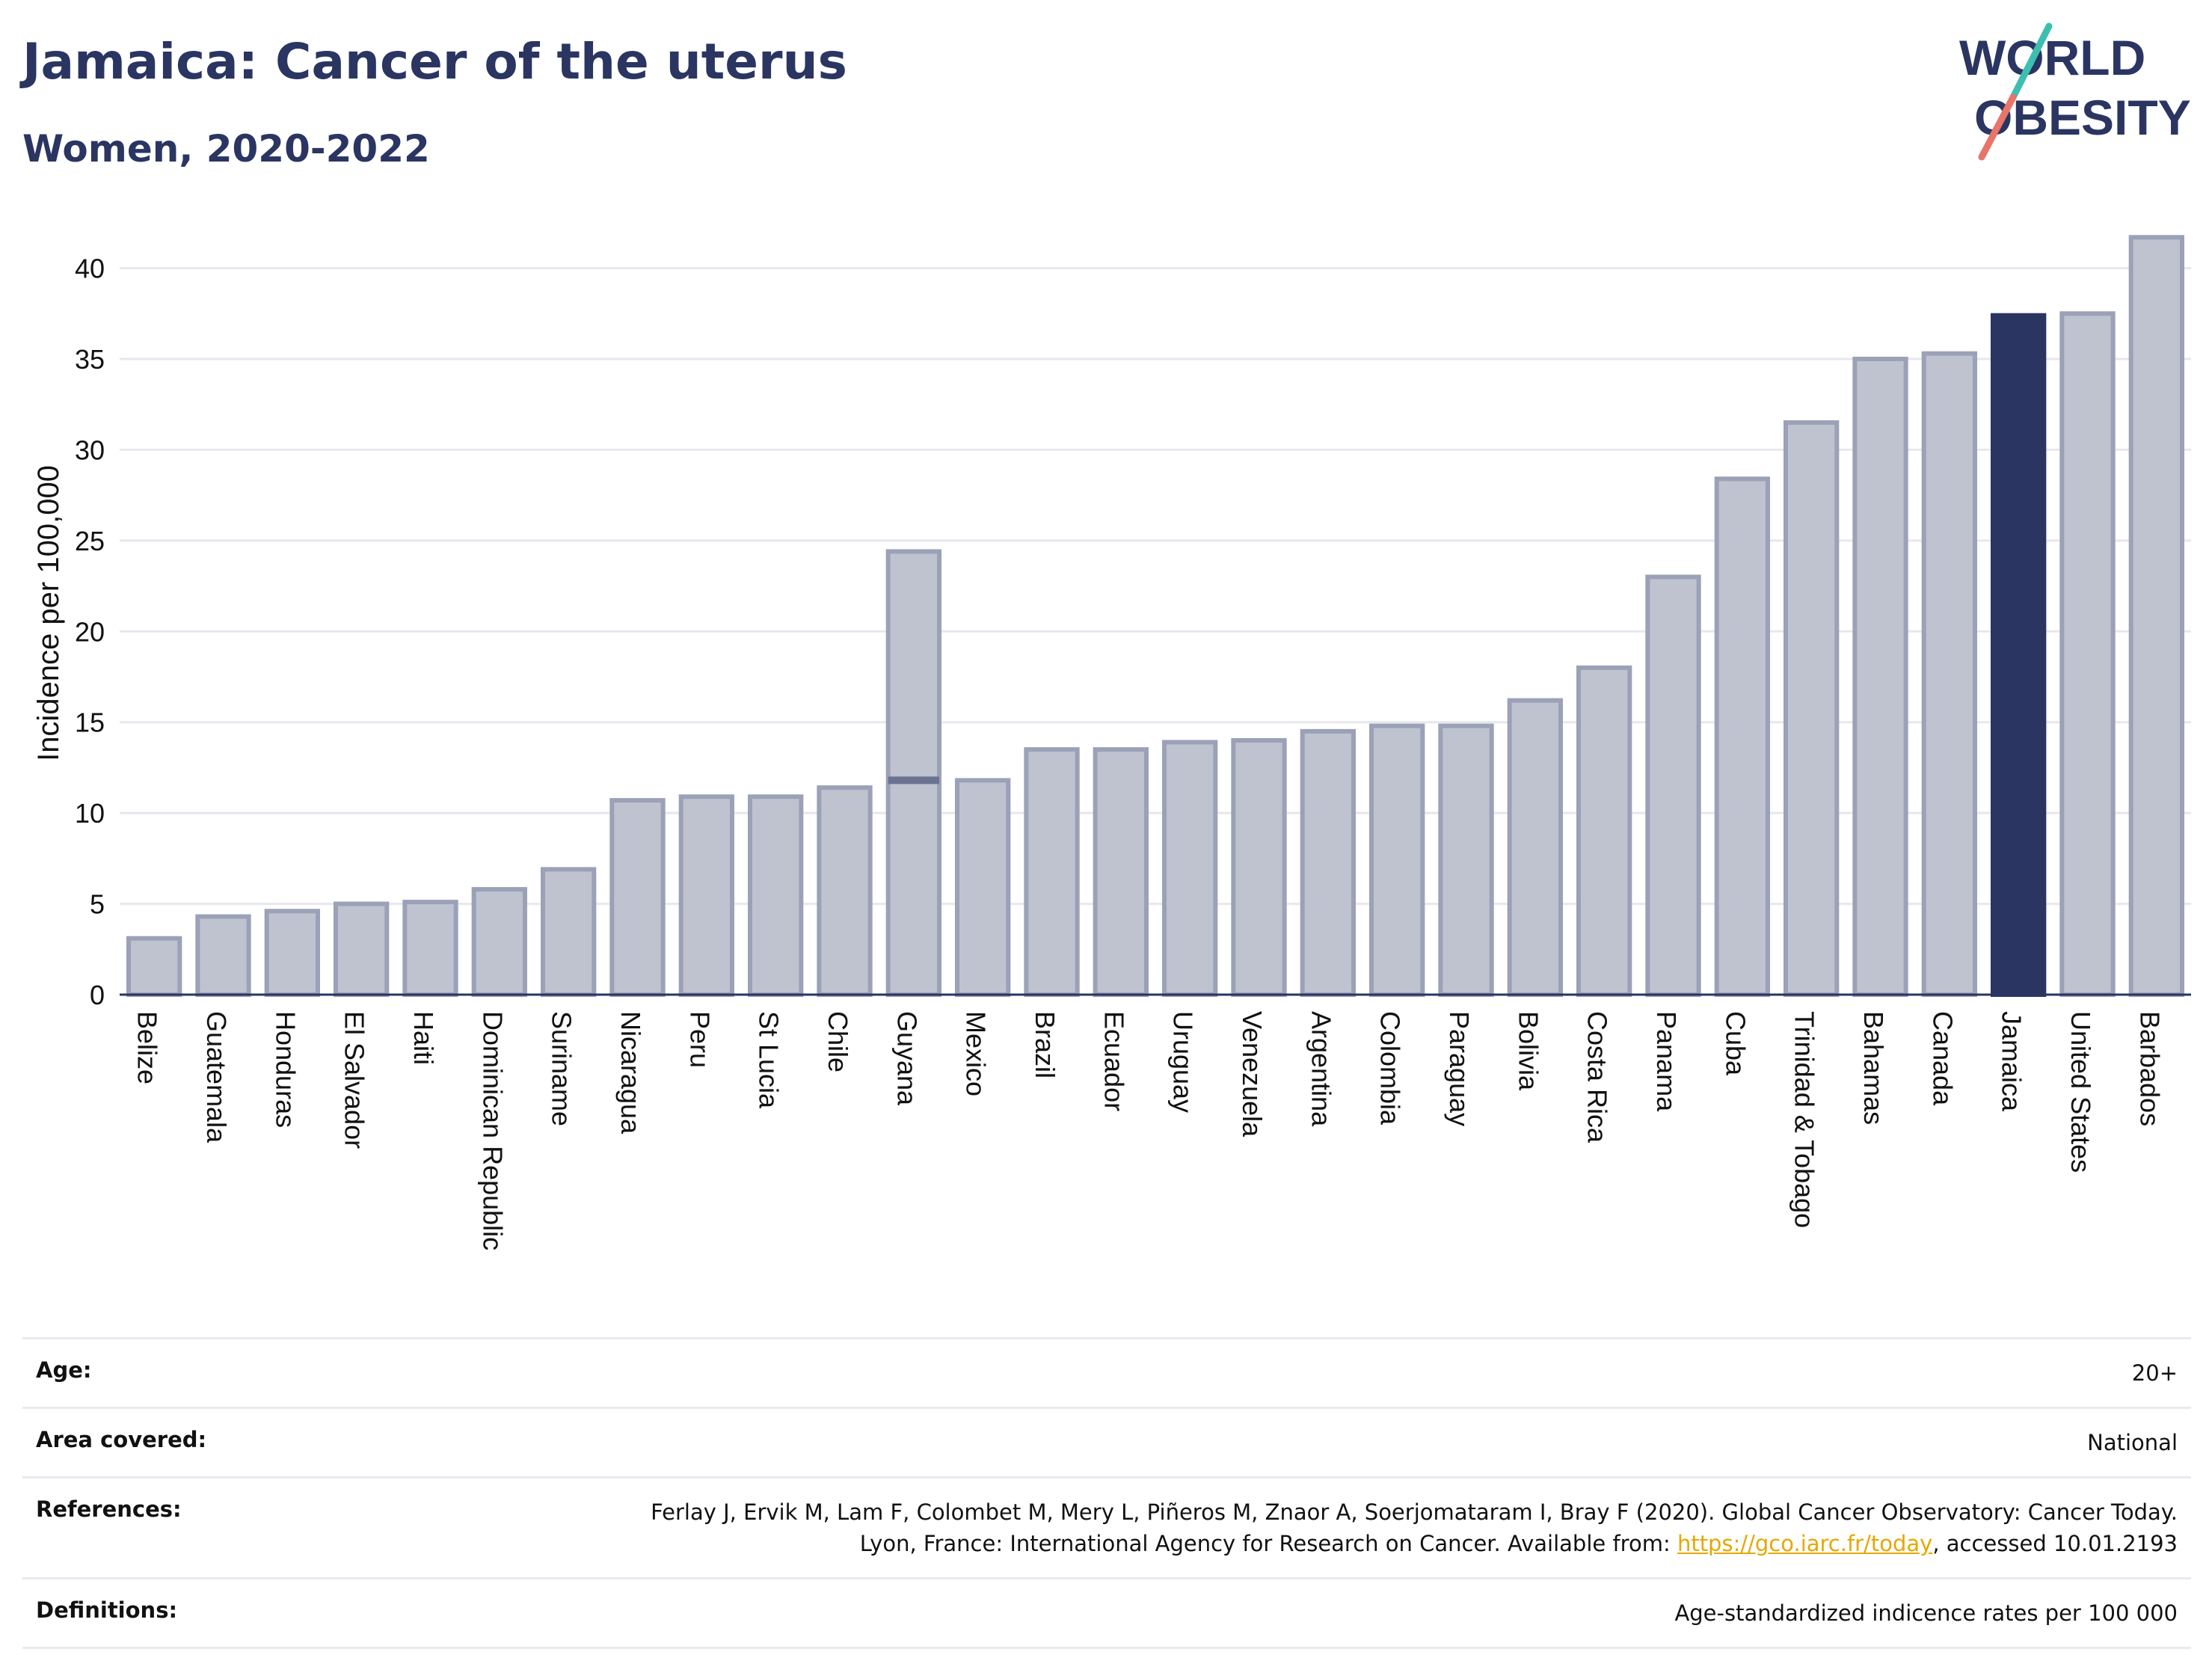 This screenshot has width=2212, height=1655. Describe the element at coordinates (154, 966) in the screenshot. I see `bar-belize` at that location.